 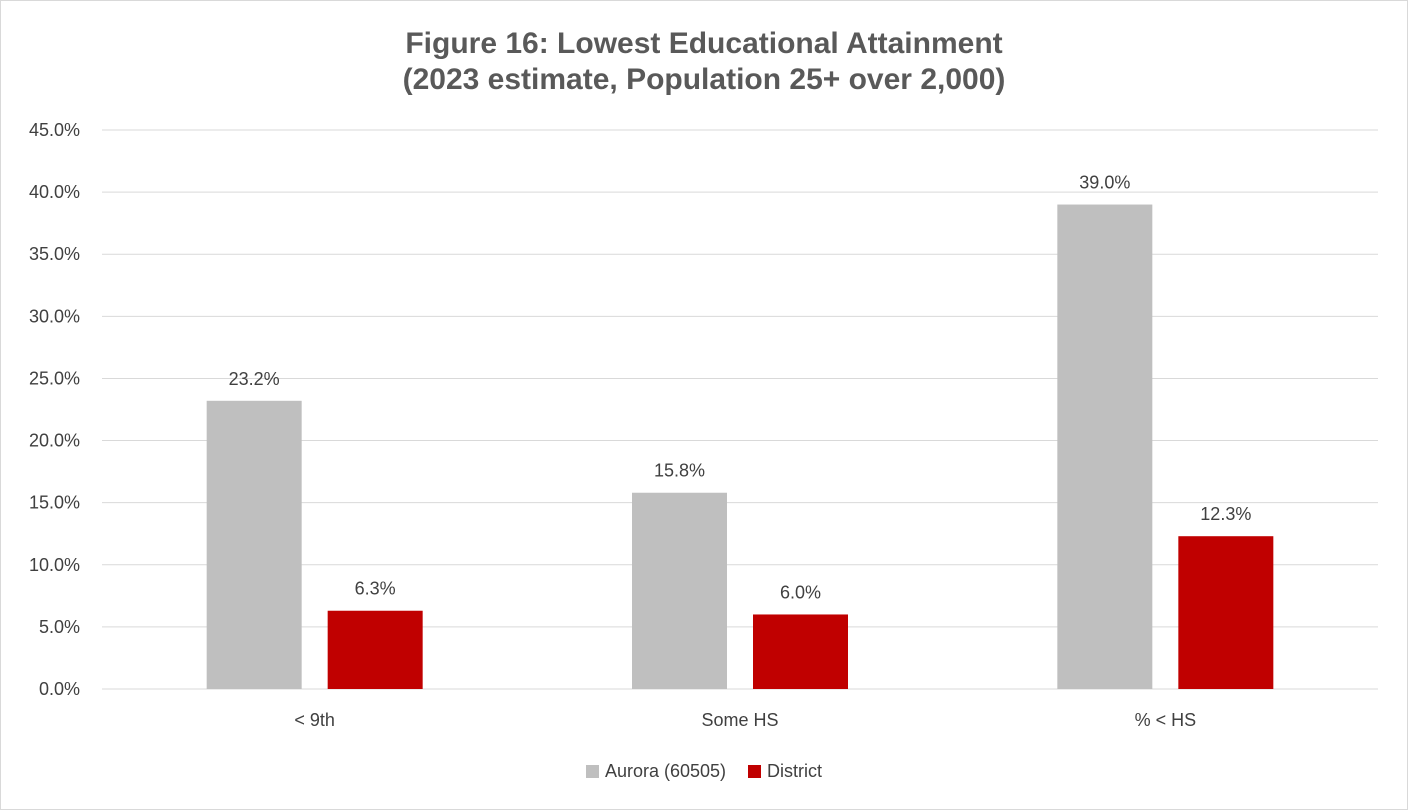 I want to click on legend: Aurora (60505) District, so click(x=704, y=771).